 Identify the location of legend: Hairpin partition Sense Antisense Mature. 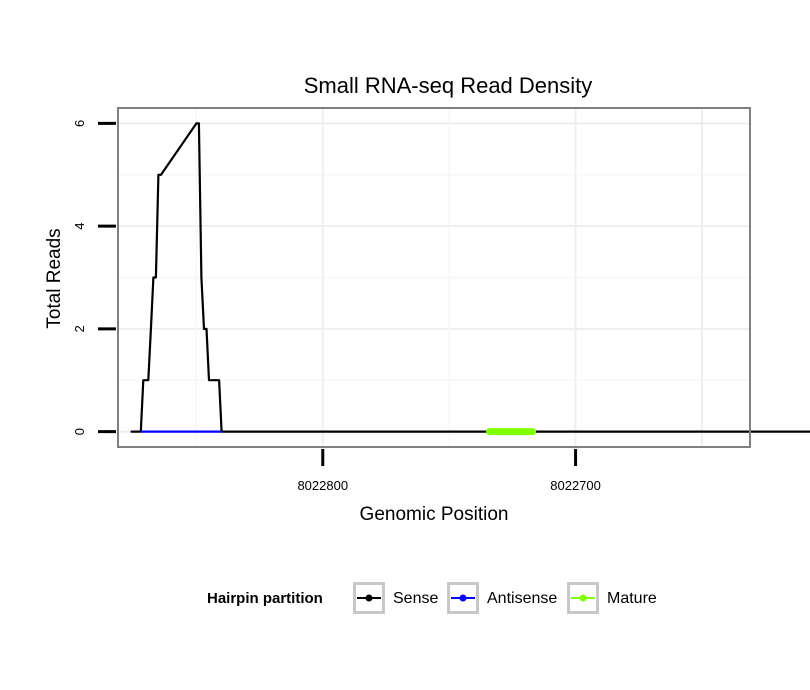
(432, 598).